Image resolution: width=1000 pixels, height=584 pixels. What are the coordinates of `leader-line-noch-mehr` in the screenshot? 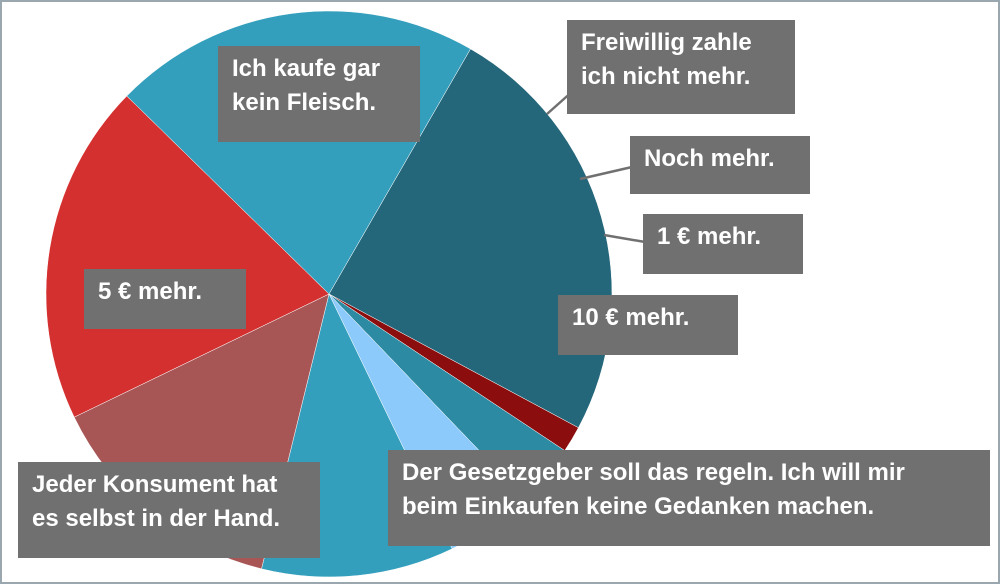 It's located at (606, 173).